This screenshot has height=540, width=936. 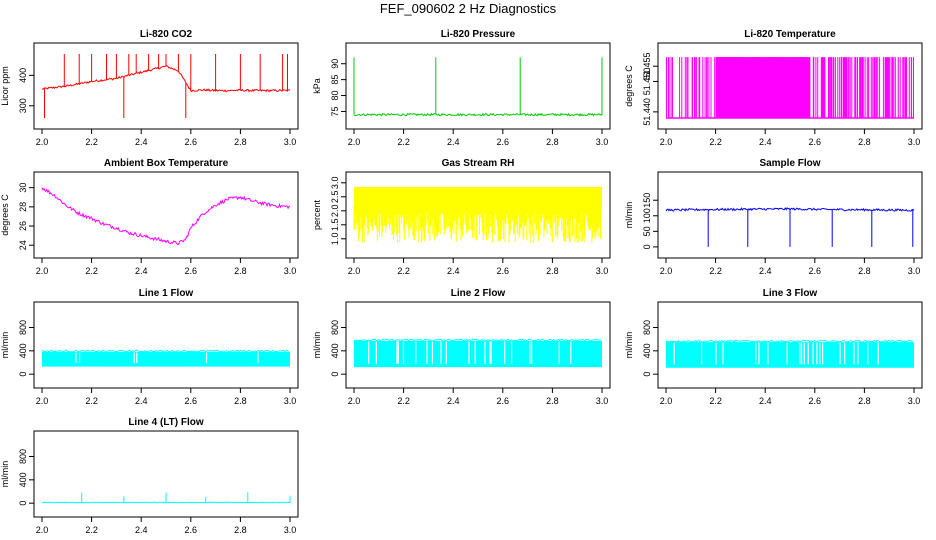 What do you see at coordinates (790, 34) in the screenshot?
I see `chart-title: Li-820 Temperature` at bounding box center [790, 34].